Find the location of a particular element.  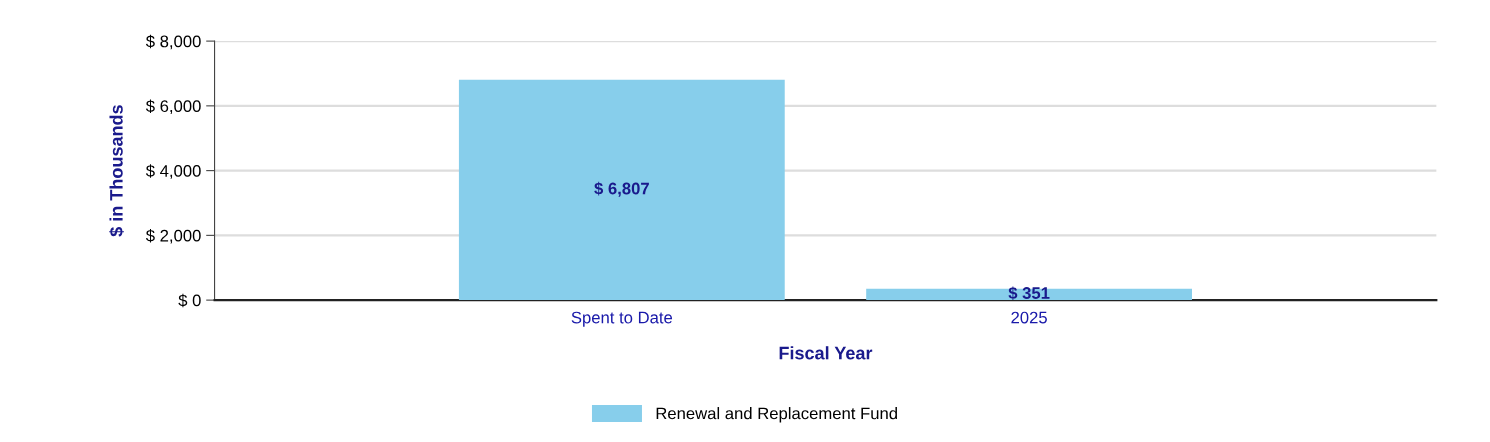

y-axis-title: $ in Thousands is located at coordinates (116, 171).